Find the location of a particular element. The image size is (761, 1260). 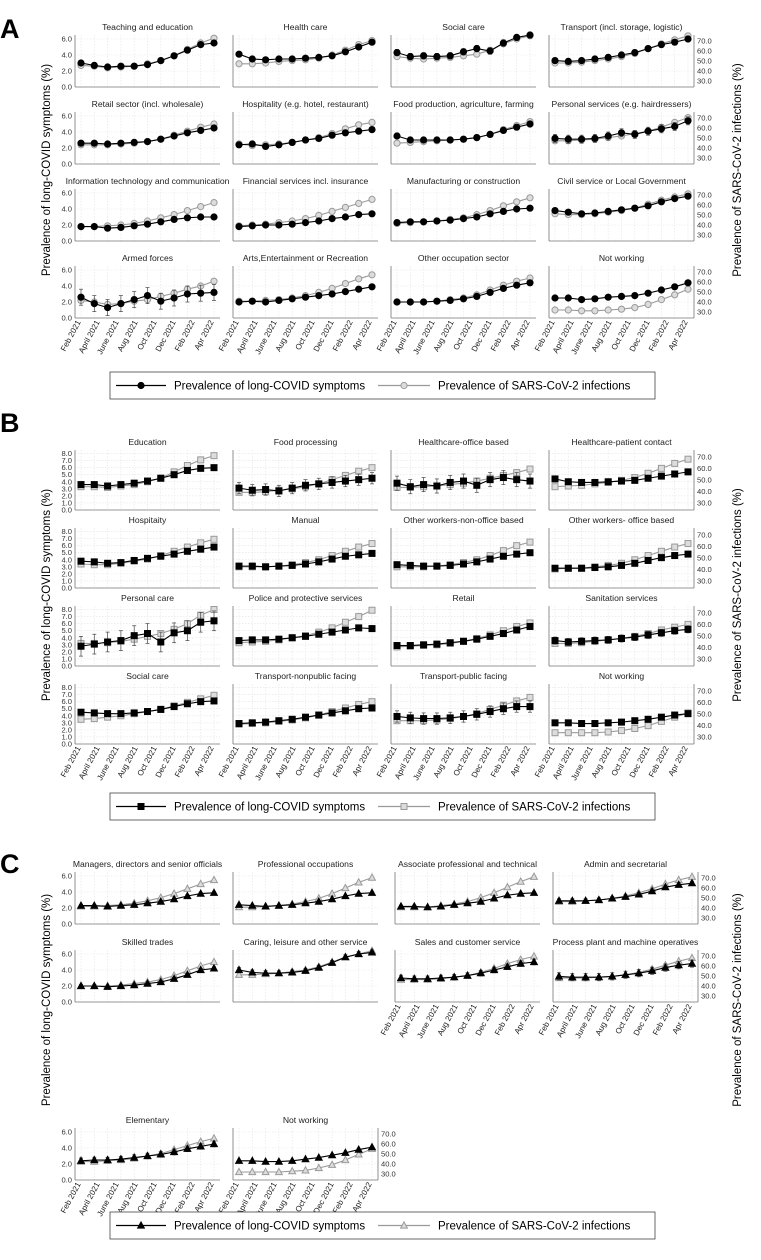

subplot-title: Skilled trades is located at coordinates (148, 942).